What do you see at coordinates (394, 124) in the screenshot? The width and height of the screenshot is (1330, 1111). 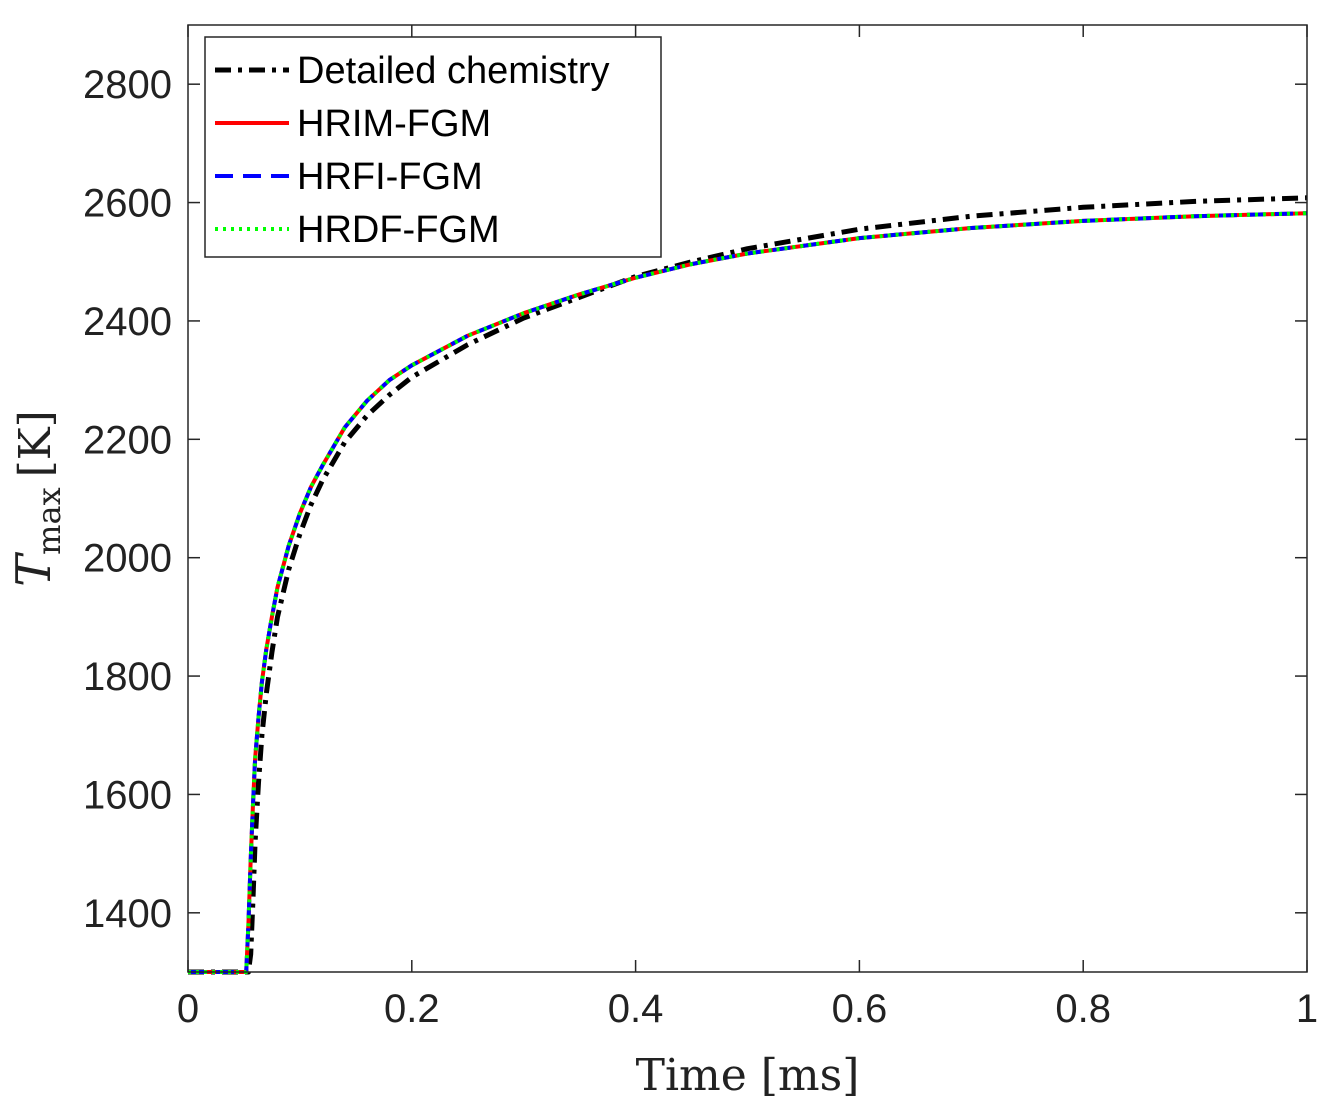 I see `legend-label: HRIM-FGM` at bounding box center [394, 124].